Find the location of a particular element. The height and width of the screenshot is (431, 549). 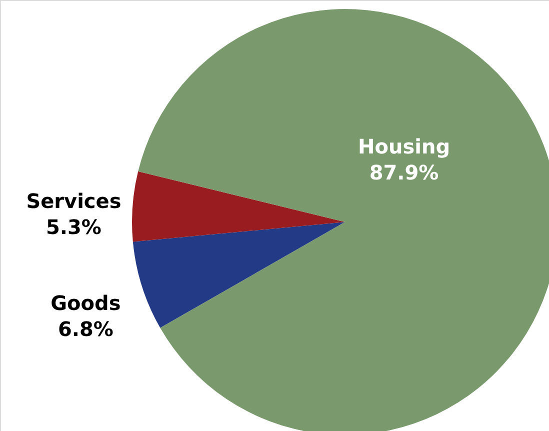

slice-label: Goods is located at coordinates (85, 303).